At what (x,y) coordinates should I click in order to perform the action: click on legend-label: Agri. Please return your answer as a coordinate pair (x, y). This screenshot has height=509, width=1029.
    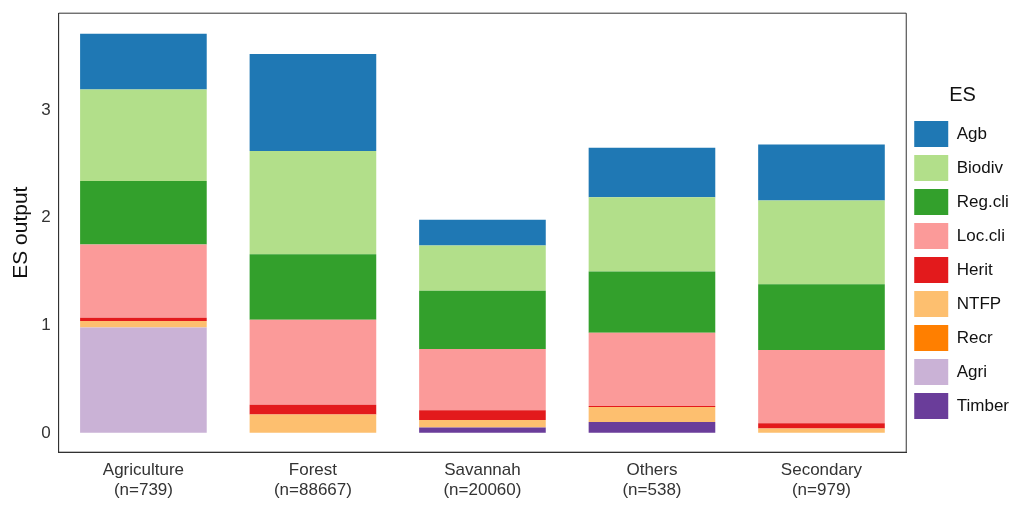
    Looking at the image, I should click on (971, 371).